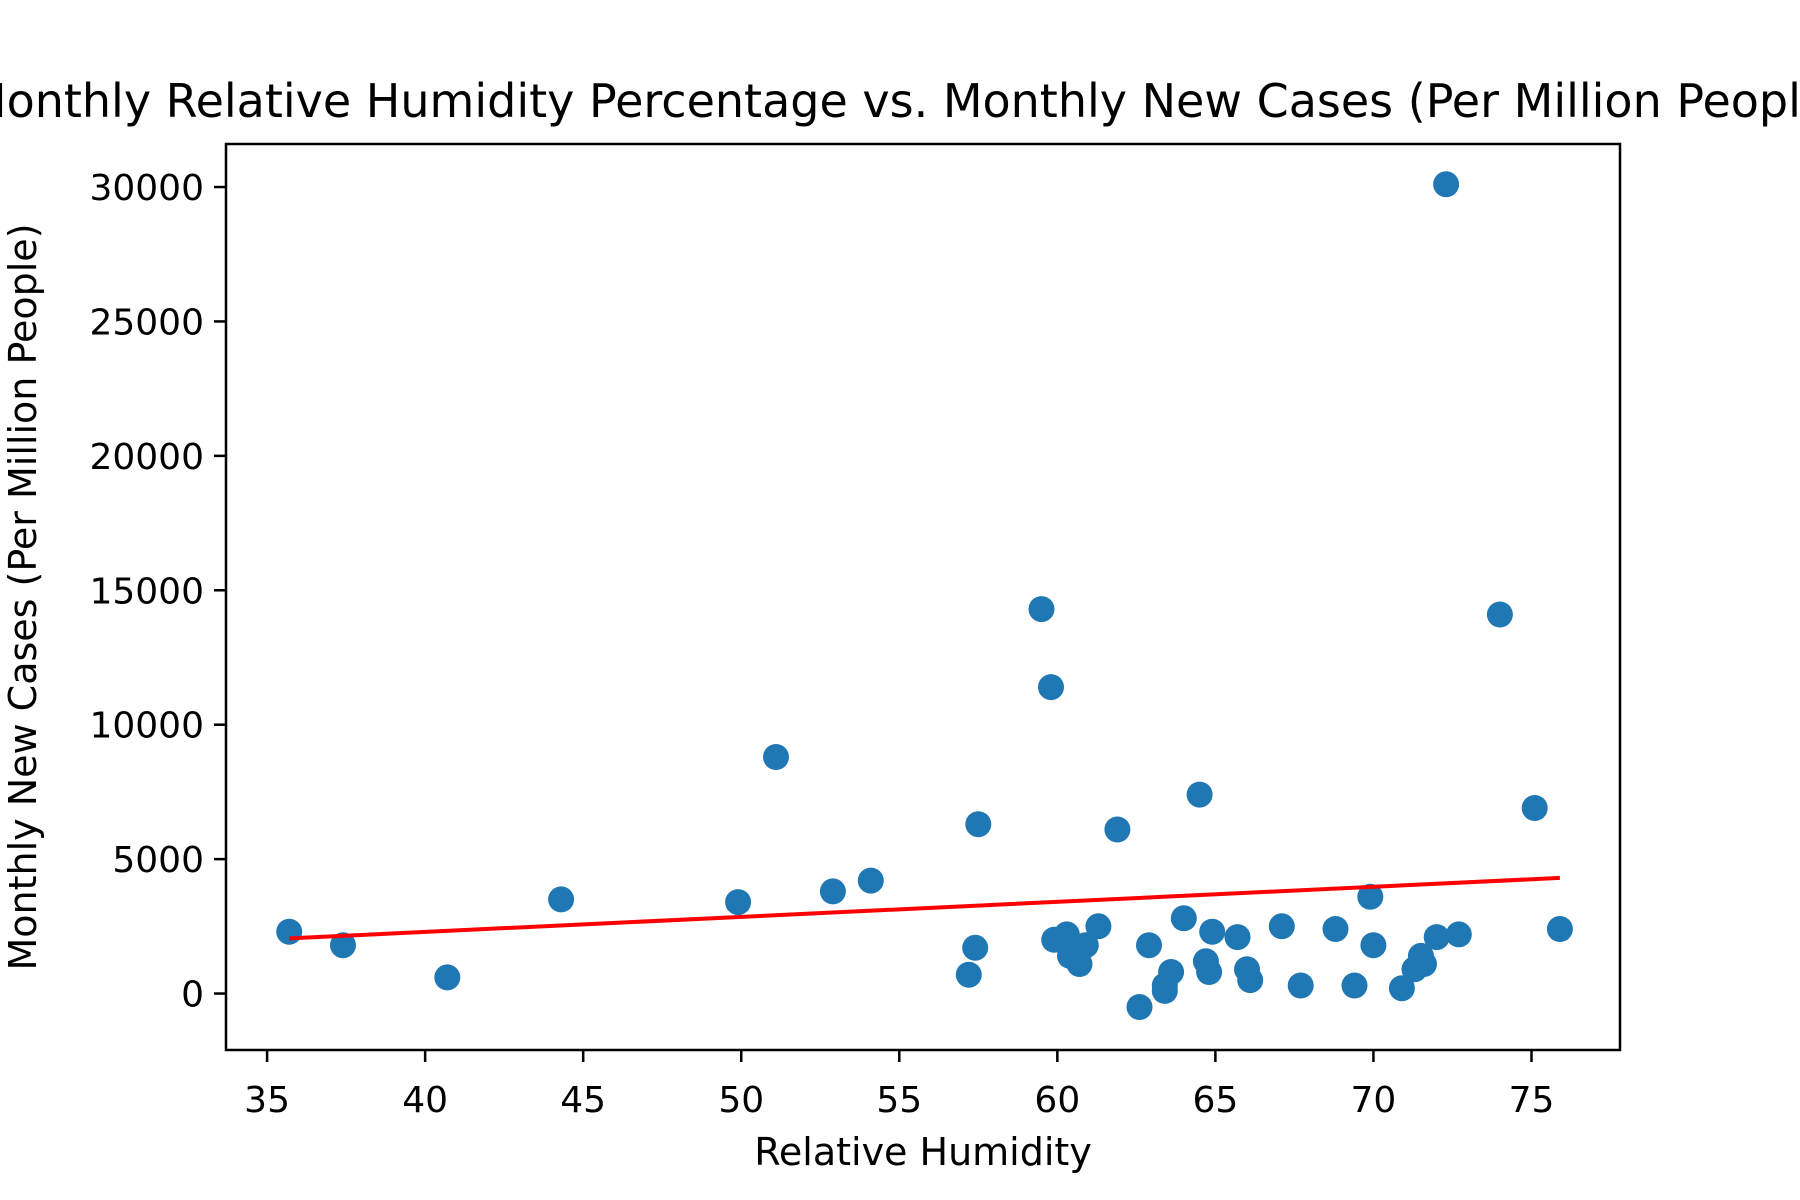 The width and height of the screenshot is (1800, 1200). What do you see at coordinates (583, 1100) in the screenshot?
I see `x-tick-label: 45` at bounding box center [583, 1100].